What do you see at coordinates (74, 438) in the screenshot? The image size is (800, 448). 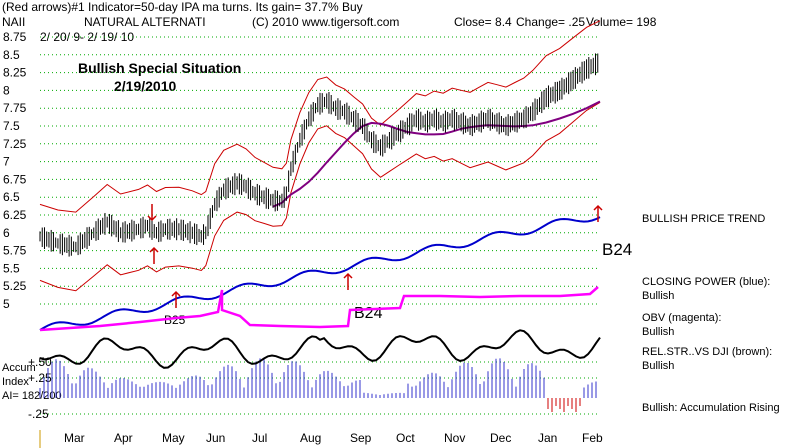 I see `month-tick-label: Mar` at bounding box center [74, 438].